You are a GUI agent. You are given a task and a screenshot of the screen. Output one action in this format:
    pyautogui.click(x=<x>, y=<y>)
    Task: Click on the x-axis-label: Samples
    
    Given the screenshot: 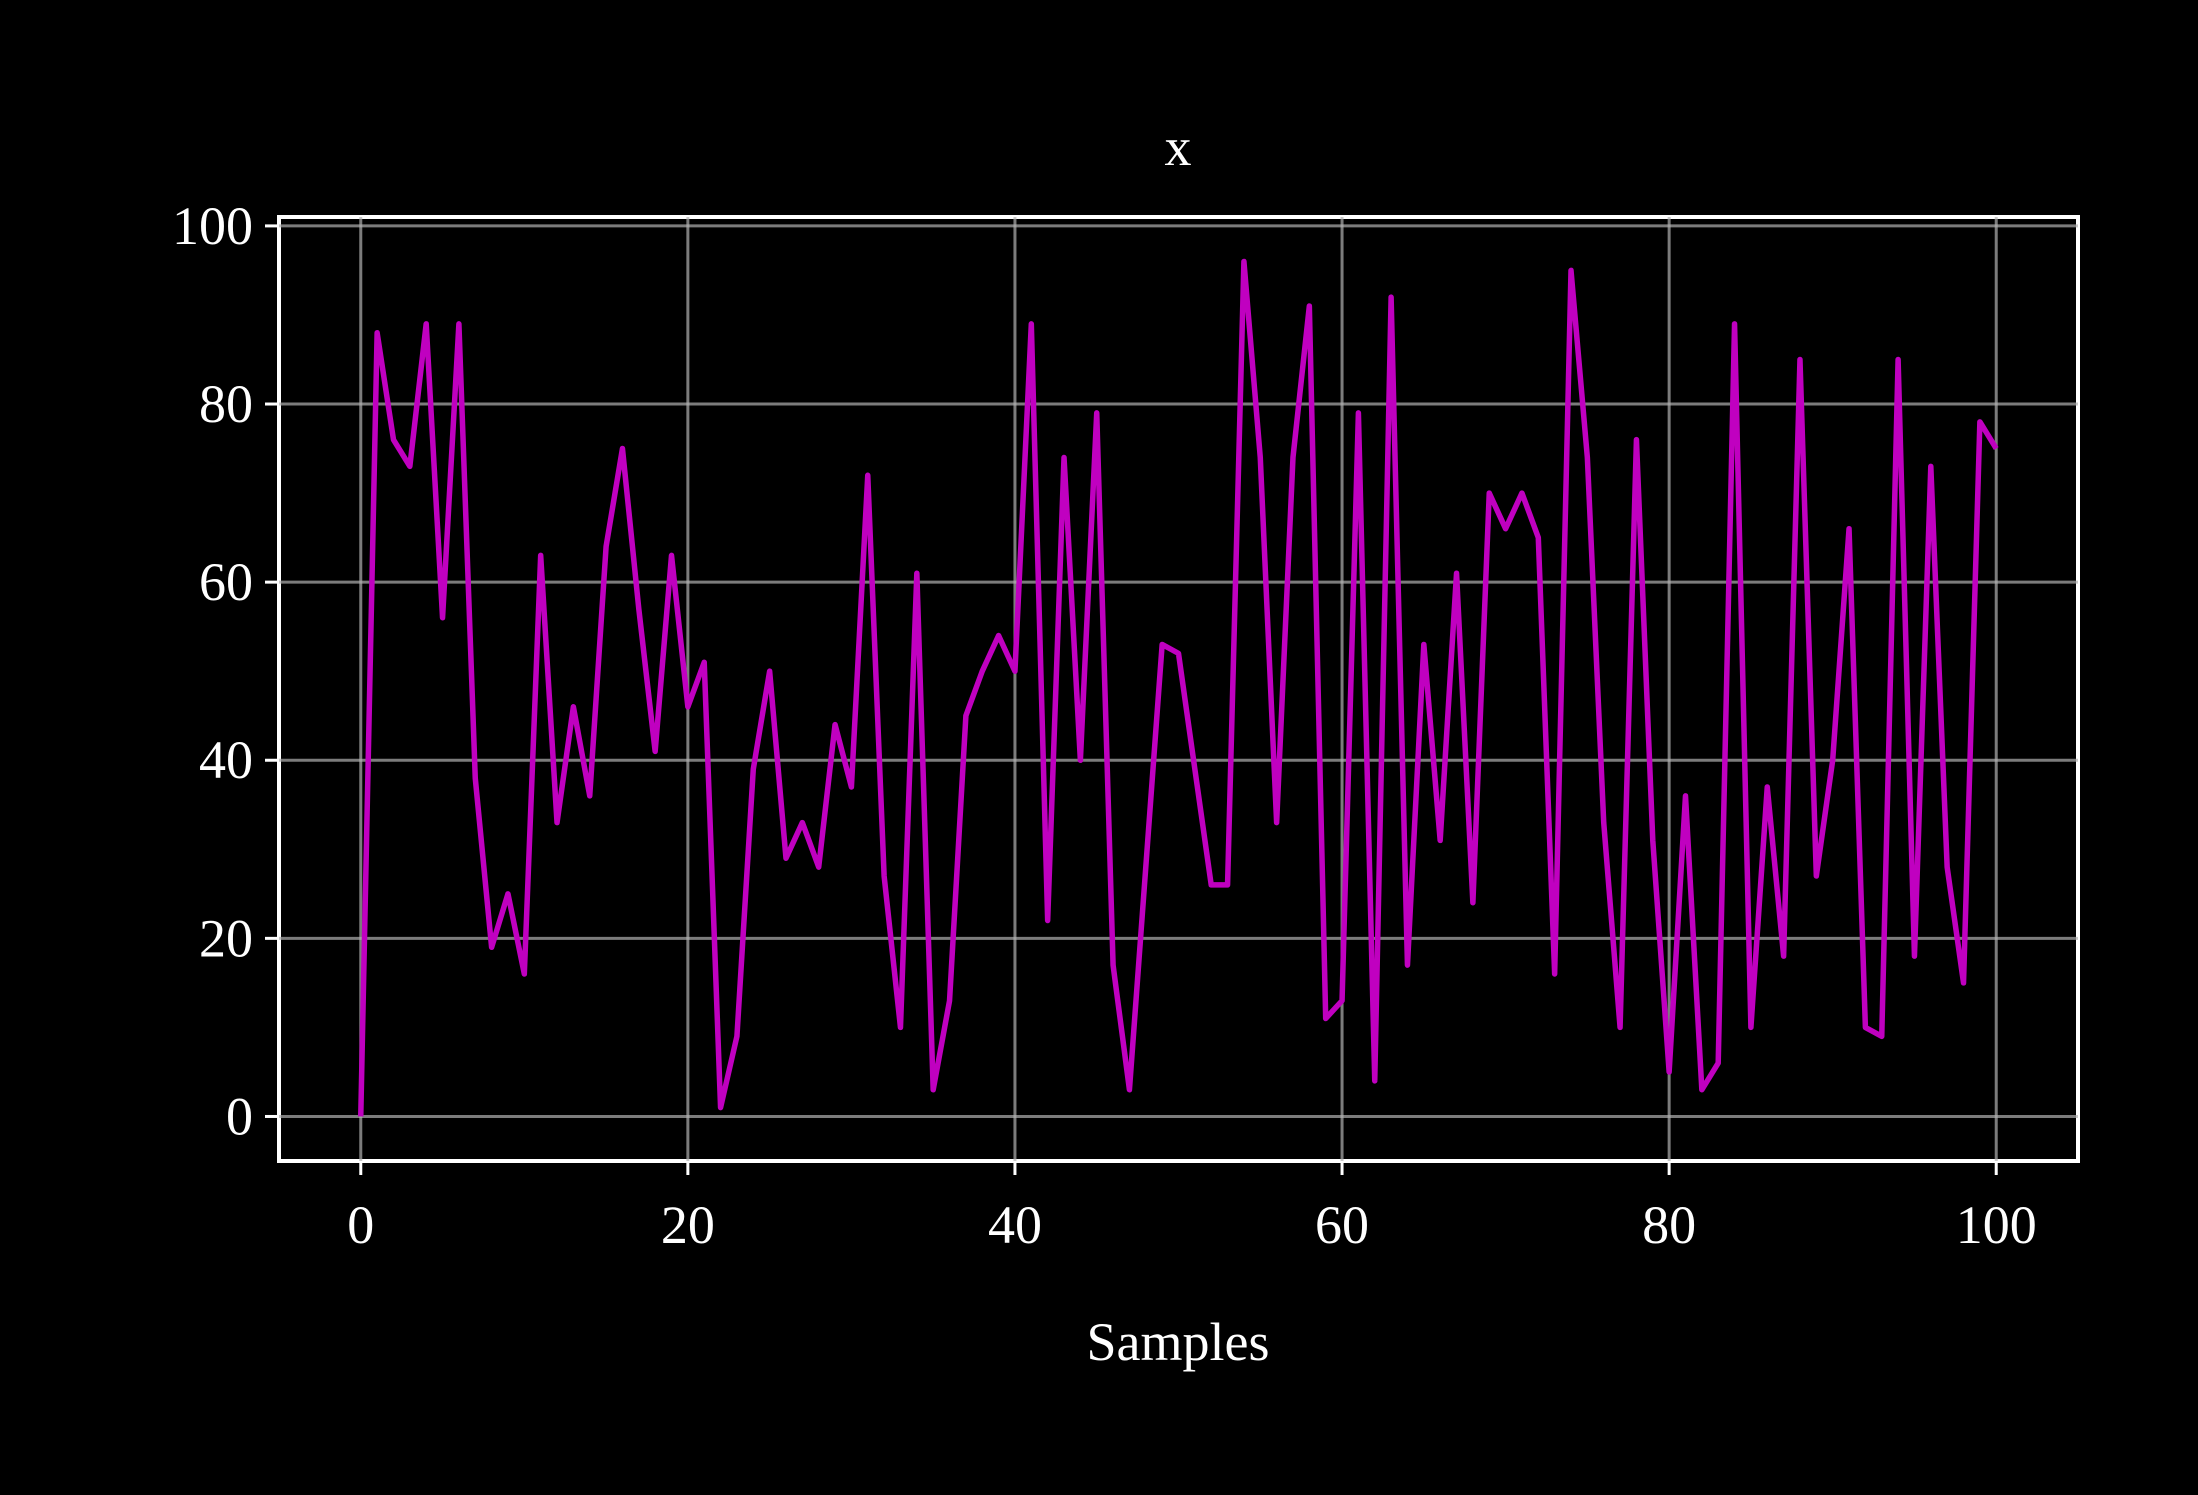 What is the action you would take?
    pyautogui.click(x=1178, y=1342)
    